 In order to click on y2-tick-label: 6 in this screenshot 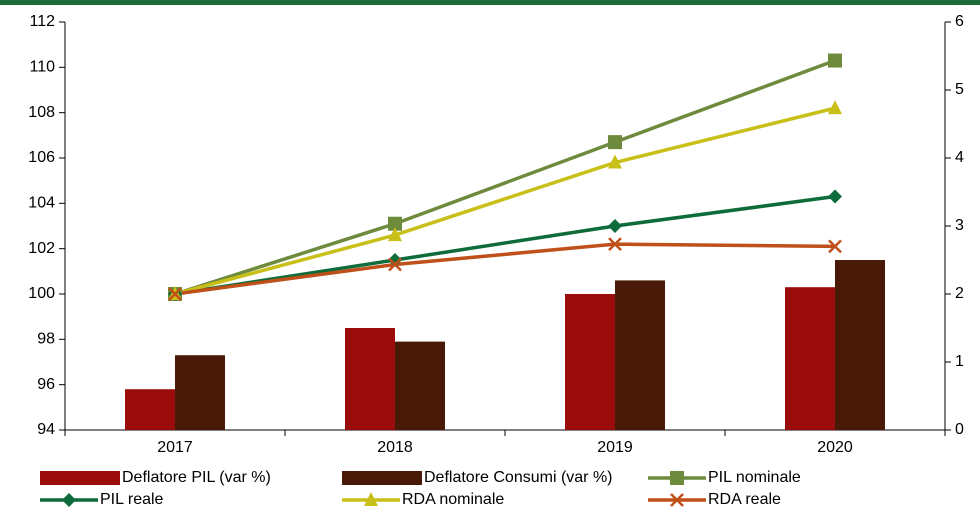, I will do `click(959, 21)`.